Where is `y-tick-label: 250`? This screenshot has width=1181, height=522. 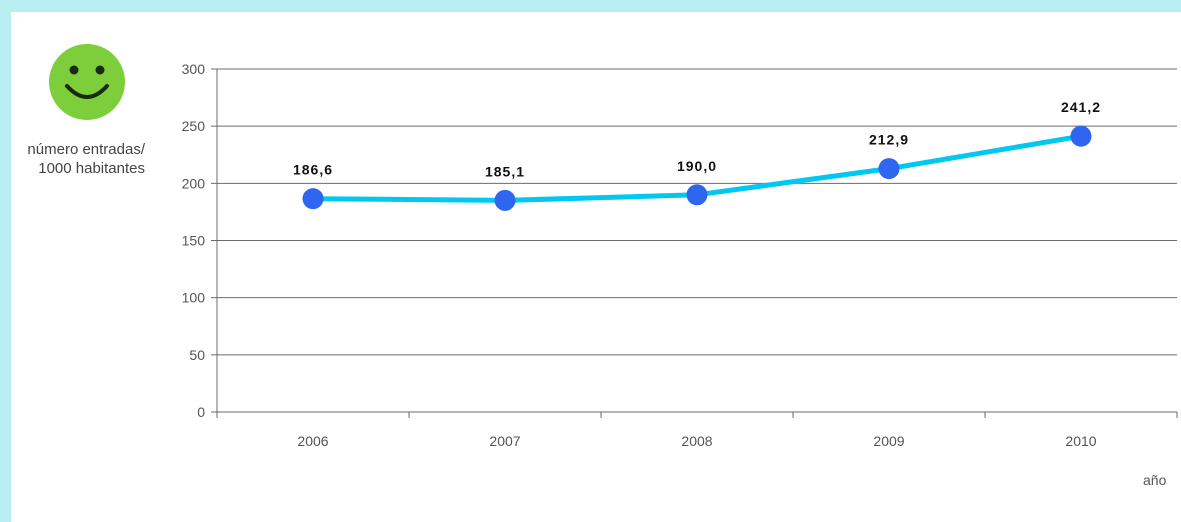 y-tick-label: 250 is located at coordinates (194, 126).